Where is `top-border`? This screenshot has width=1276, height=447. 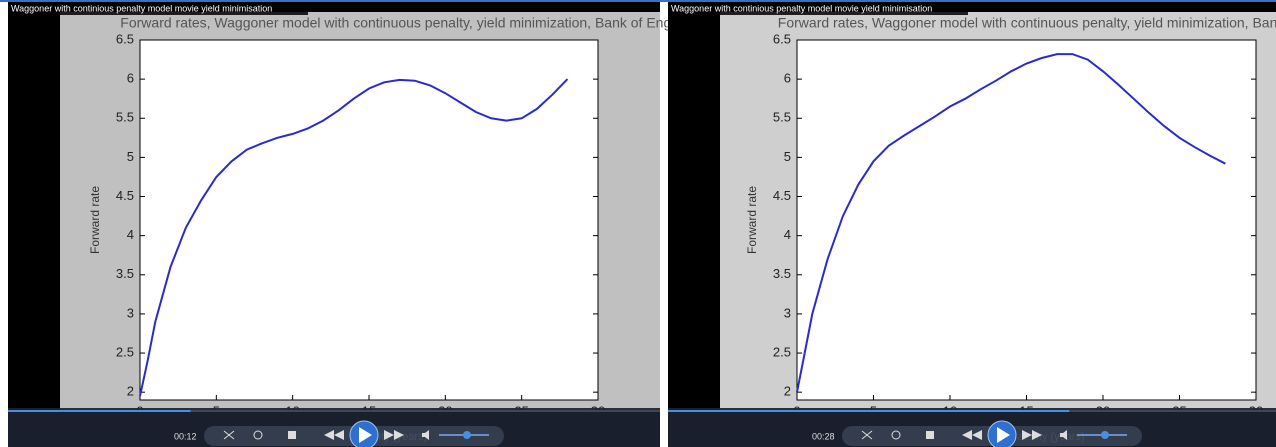
top-border is located at coordinates (638, 1).